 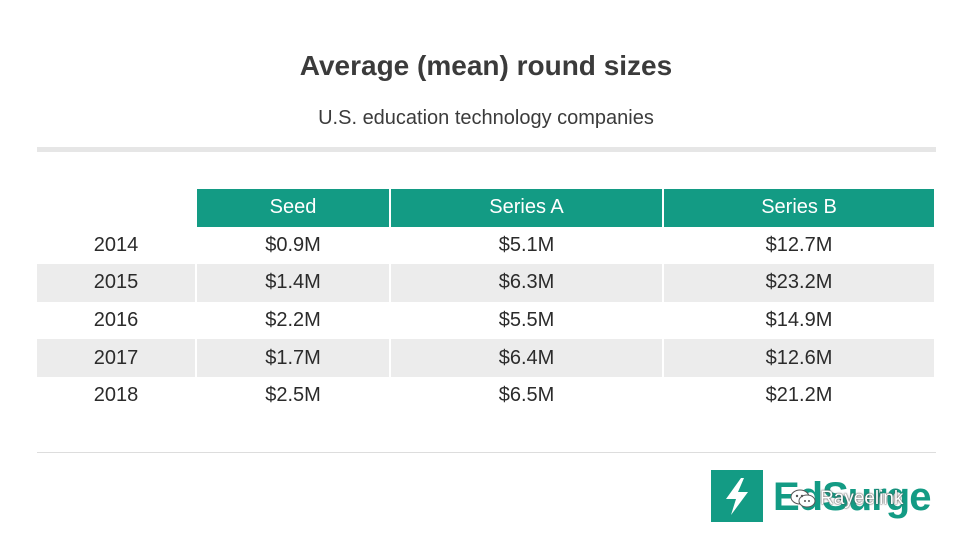 I want to click on table-row: 2018 $2.5M $6.5M $21.2M, so click(x=485, y=395).